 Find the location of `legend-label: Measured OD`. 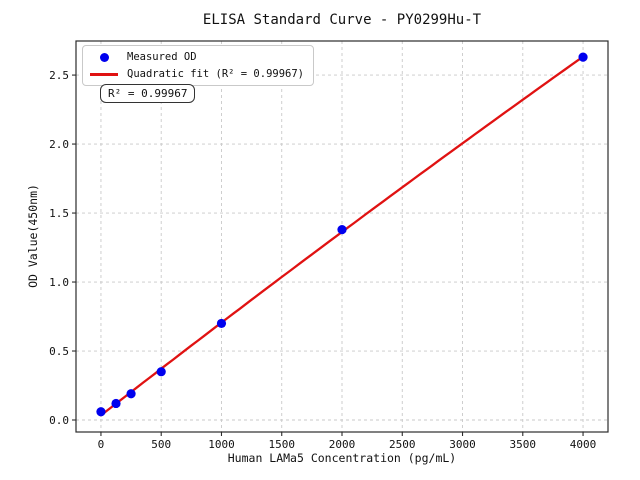

legend-label: Measured OD is located at coordinates (162, 57).